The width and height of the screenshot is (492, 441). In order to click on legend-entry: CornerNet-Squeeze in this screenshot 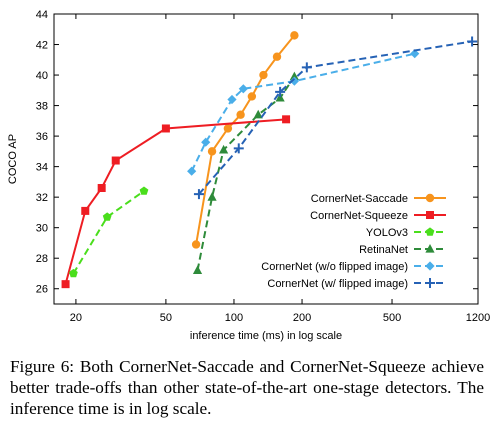, I will do `click(378, 216)`.